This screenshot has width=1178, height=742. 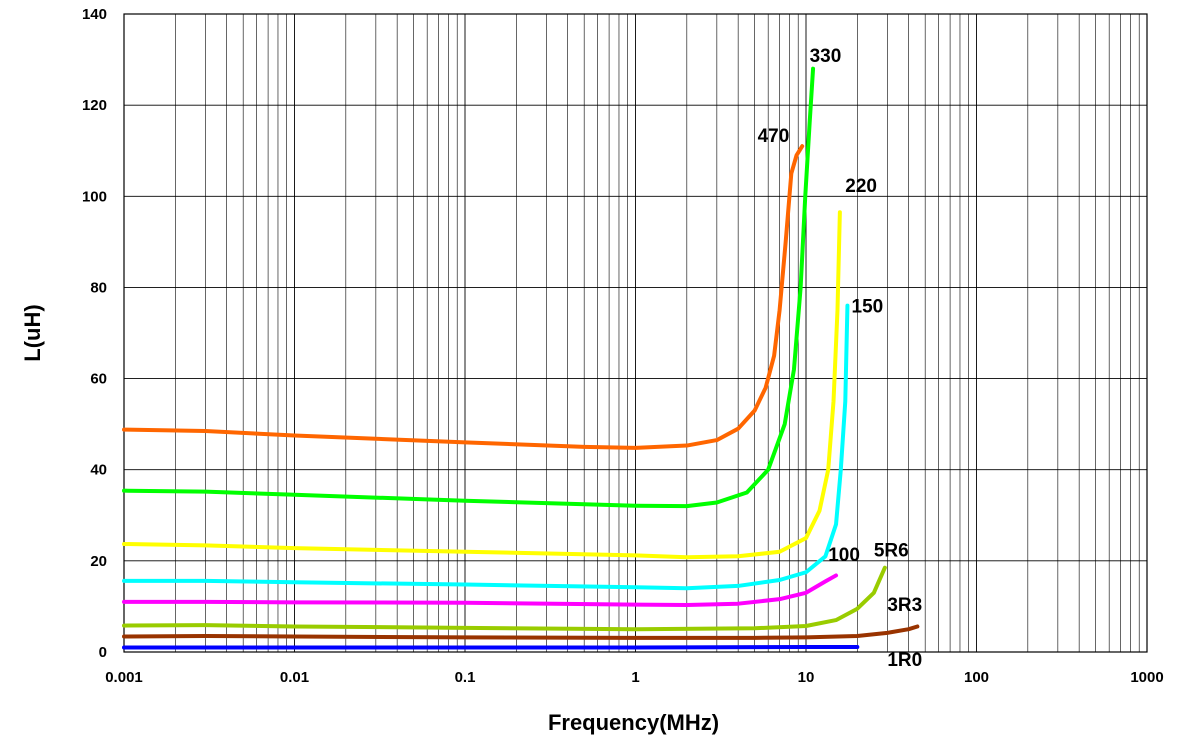 I want to click on series-label-150: 150, so click(x=868, y=307).